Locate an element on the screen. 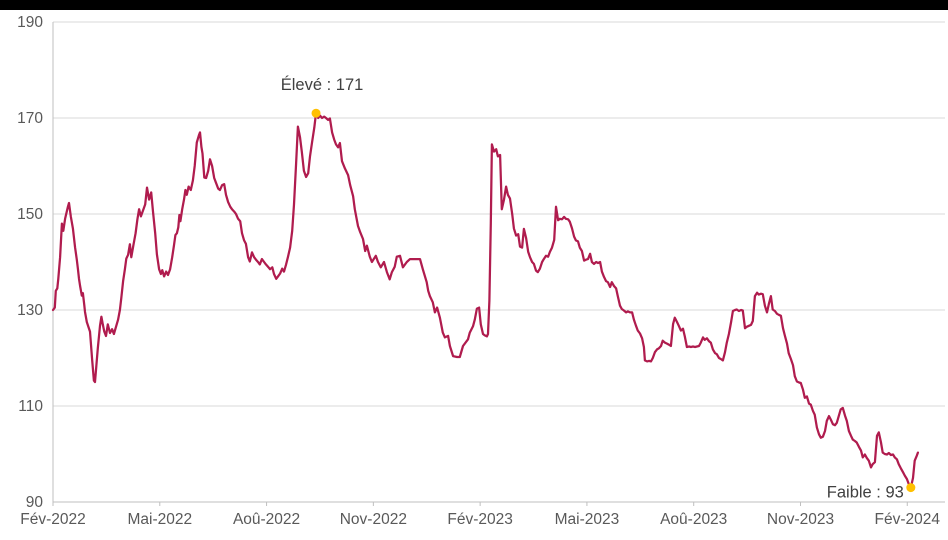  x-tick-label: Aoû-2022 is located at coordinates (266, 519).